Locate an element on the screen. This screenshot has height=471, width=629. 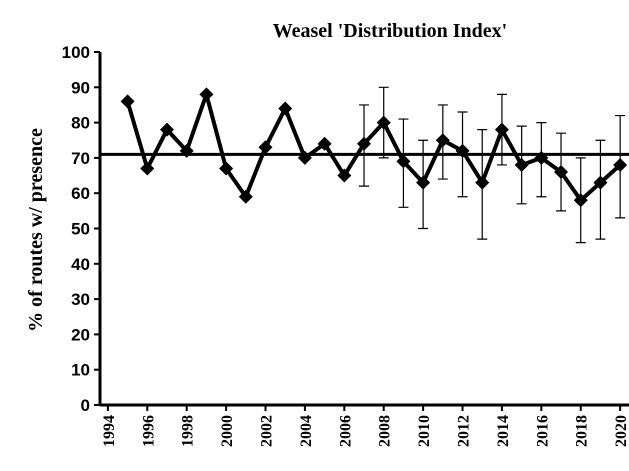
y-axis-label: % of routes w/ presence is located at coordinates (36, 230).